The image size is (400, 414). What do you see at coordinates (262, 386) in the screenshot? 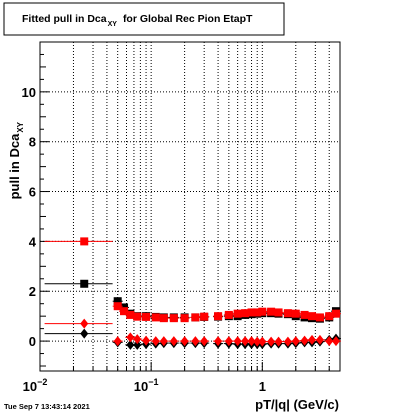
I see `x-tick-label: 1` at bounding box center [262, 386].